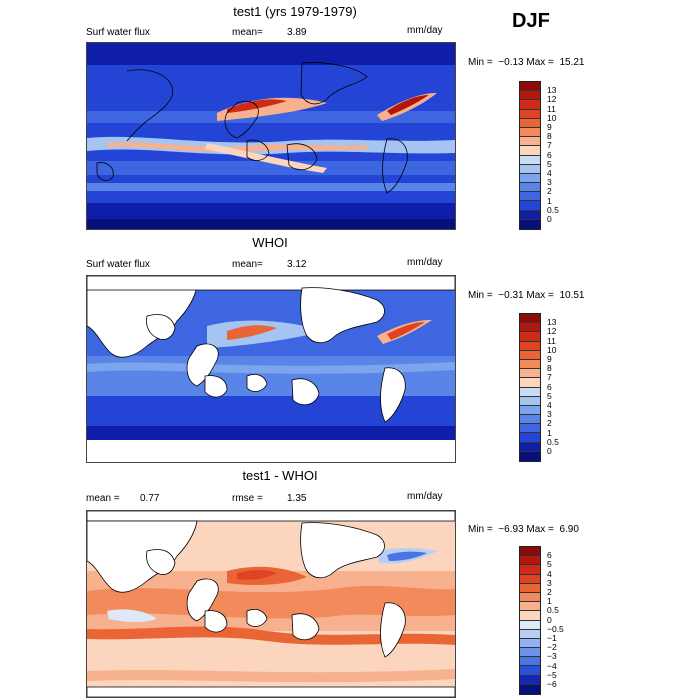  I want to click on colorbar-tick-label: 11, so click(551, 340).